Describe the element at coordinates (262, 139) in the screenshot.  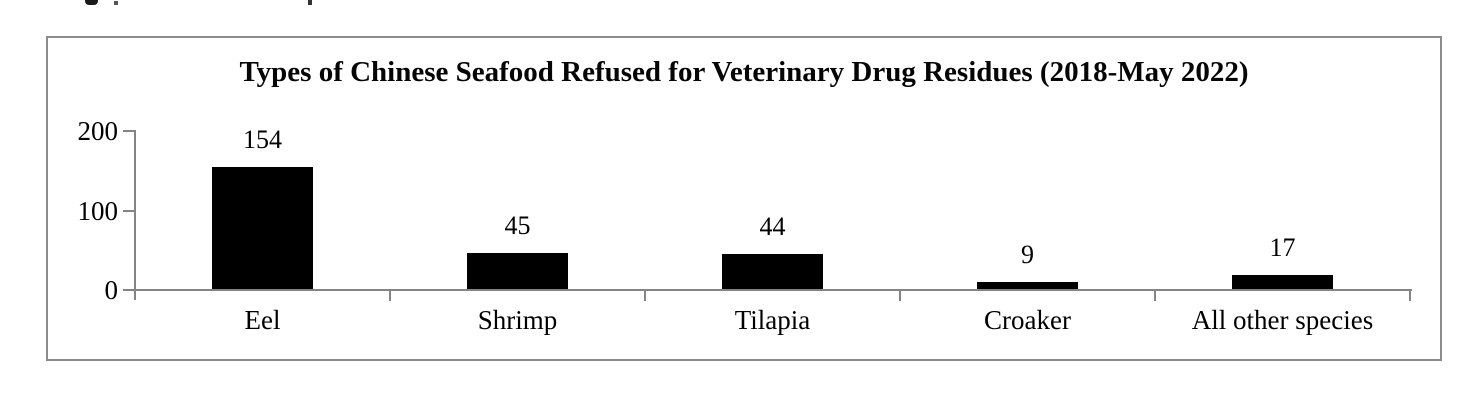
I see `bar-value-label: 154` at that location.